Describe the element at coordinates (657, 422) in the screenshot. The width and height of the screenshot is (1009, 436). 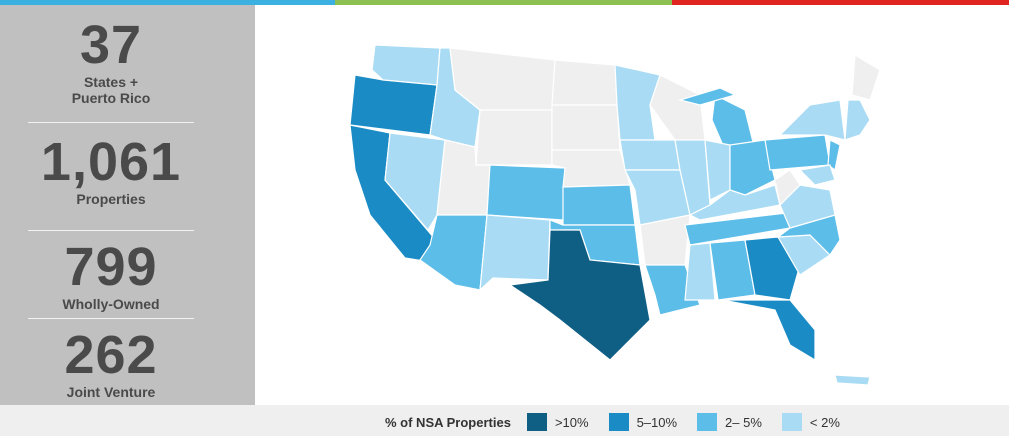
I see `legend-label: 5–10%` at that location.